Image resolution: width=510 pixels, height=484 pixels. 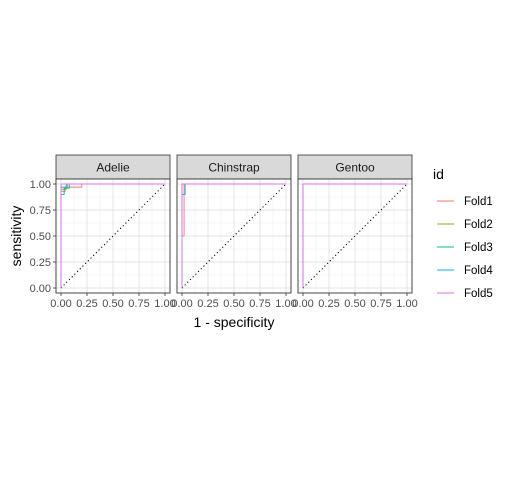 I want to click on legend-title: id, so click(x=438, y=174).